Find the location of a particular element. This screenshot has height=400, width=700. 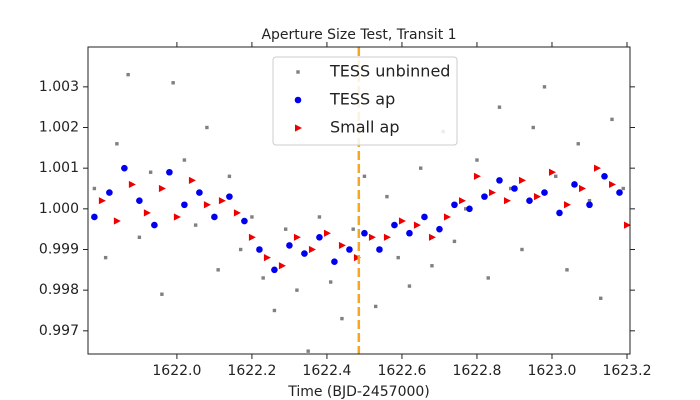

y-tick-label: 0.999 is located at coordinates (59, 249).